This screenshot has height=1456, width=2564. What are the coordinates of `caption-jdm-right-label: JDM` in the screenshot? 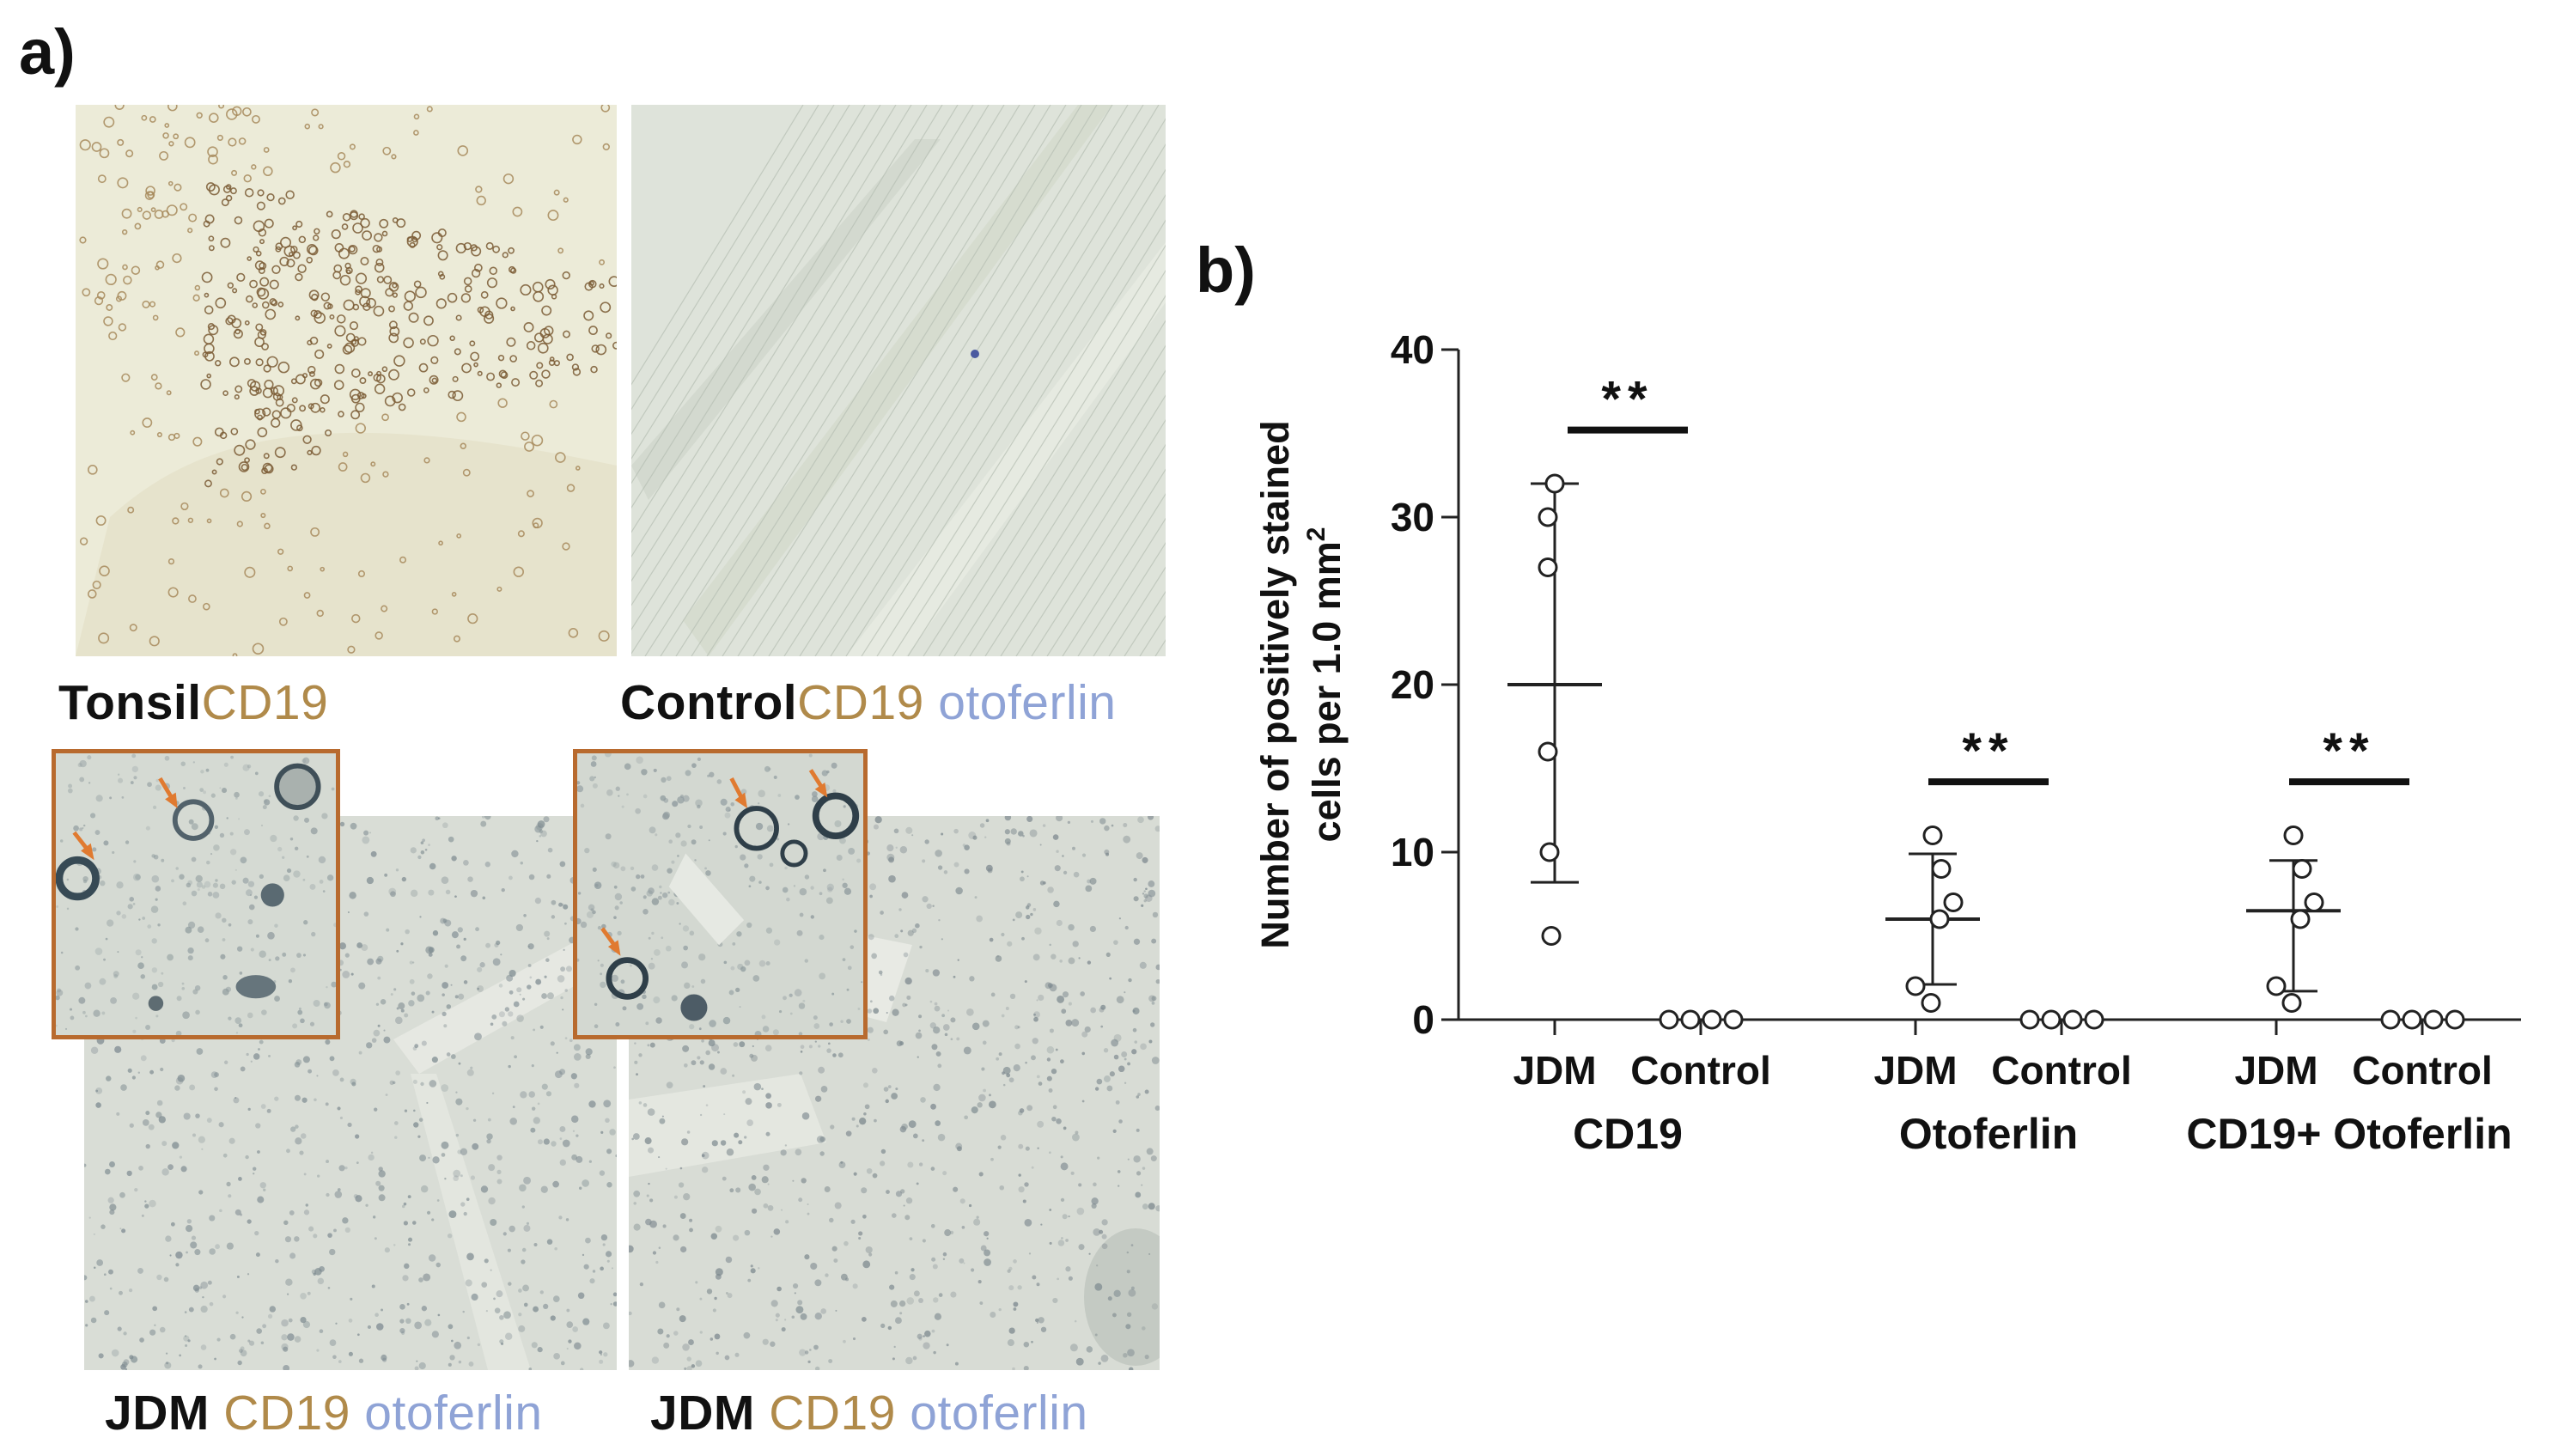 It's located at (702, 1413).